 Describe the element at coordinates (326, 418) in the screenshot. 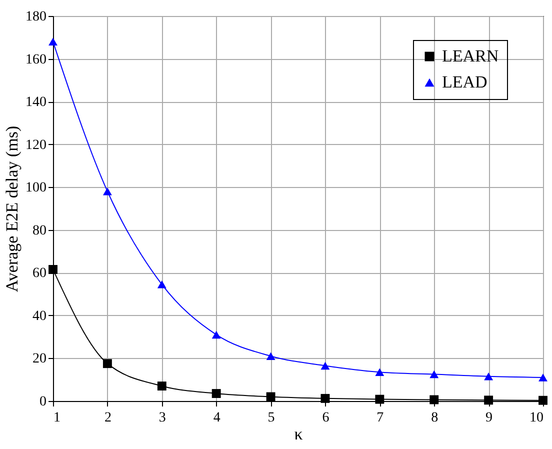

I see `x-tick-label: 6` at that location.